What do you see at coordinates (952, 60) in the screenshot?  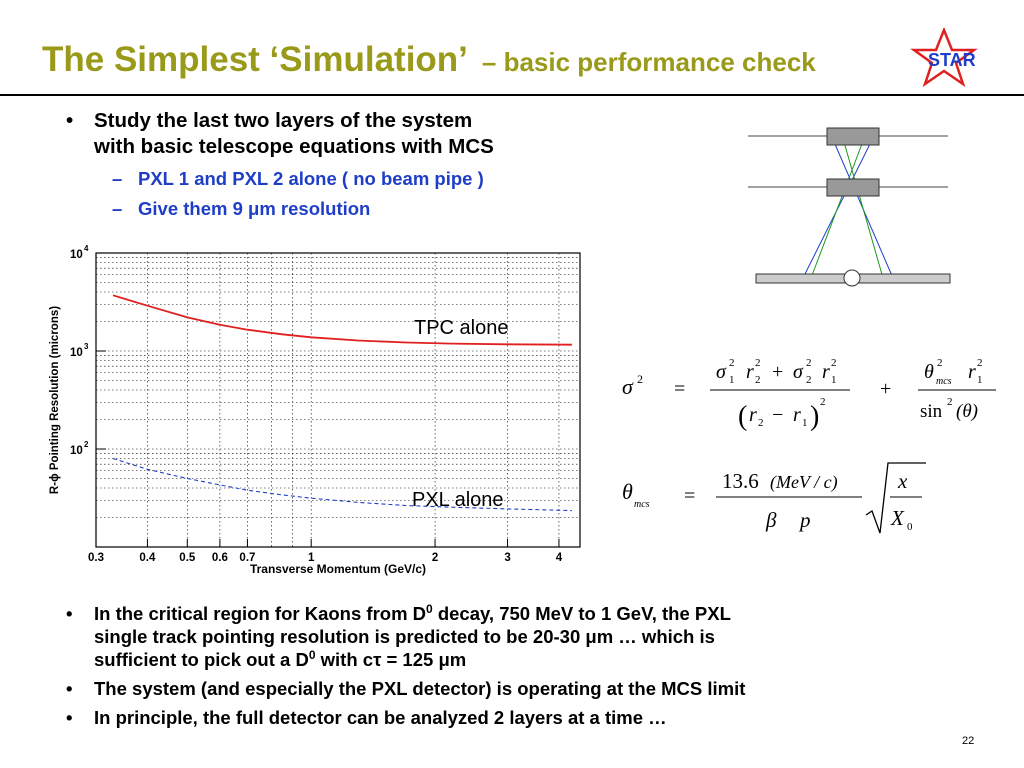 I see `logo-text: STAR` at bounding box center [952, 60].